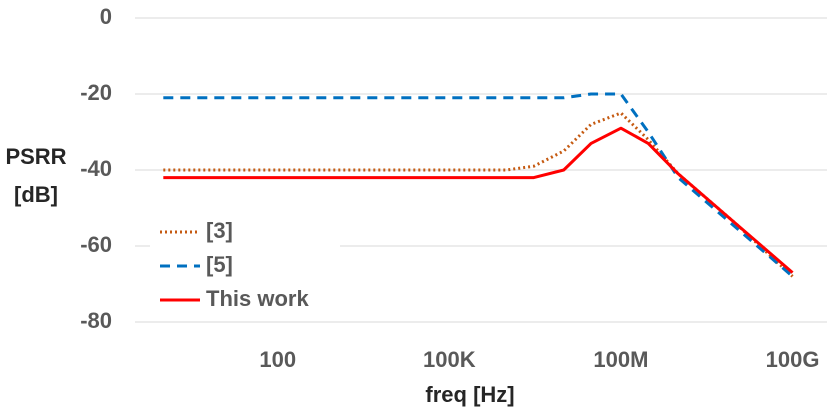 The height and width of the screenshot is (416, 827). What do you see at coordinates (469, 394) in the screenshot?
I see `x-axis-title: freq [Hz]` at bounding box center [469, 394].